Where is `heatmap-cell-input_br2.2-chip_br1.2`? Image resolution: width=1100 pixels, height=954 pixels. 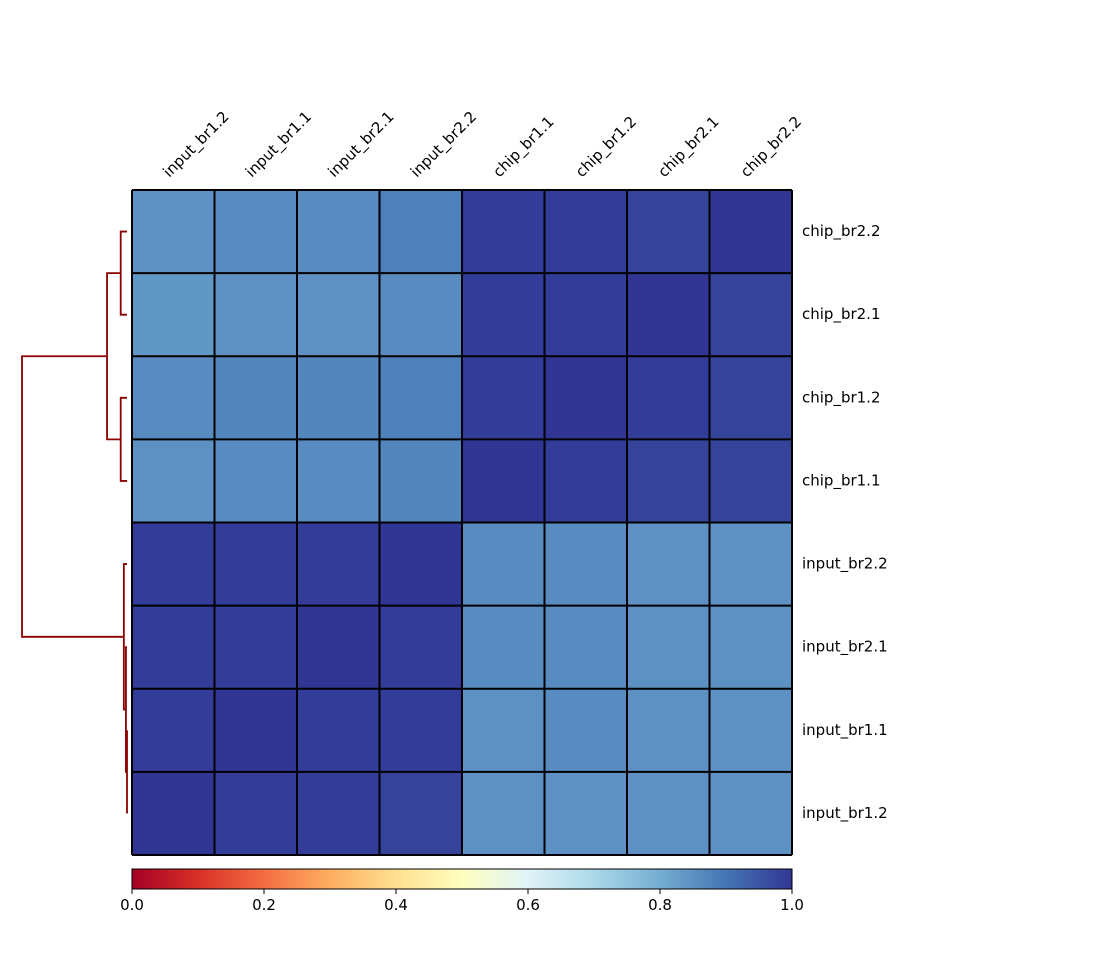 heatmap-cell-input_br2.2-chip_br1.2 is located at coordinates (585, 564).